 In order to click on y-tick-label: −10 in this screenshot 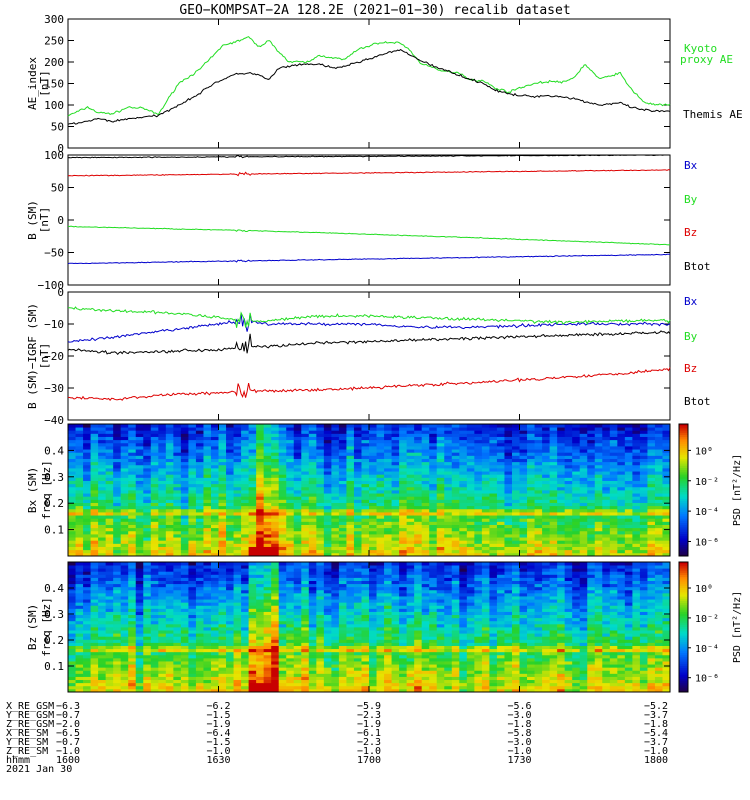, I will do `click(54, 324)`.